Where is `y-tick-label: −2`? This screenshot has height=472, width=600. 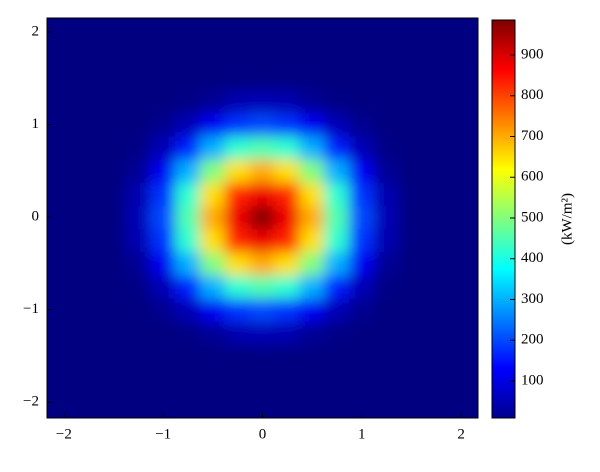
y-tick-label: −2 is located at coordinates (31, 402).